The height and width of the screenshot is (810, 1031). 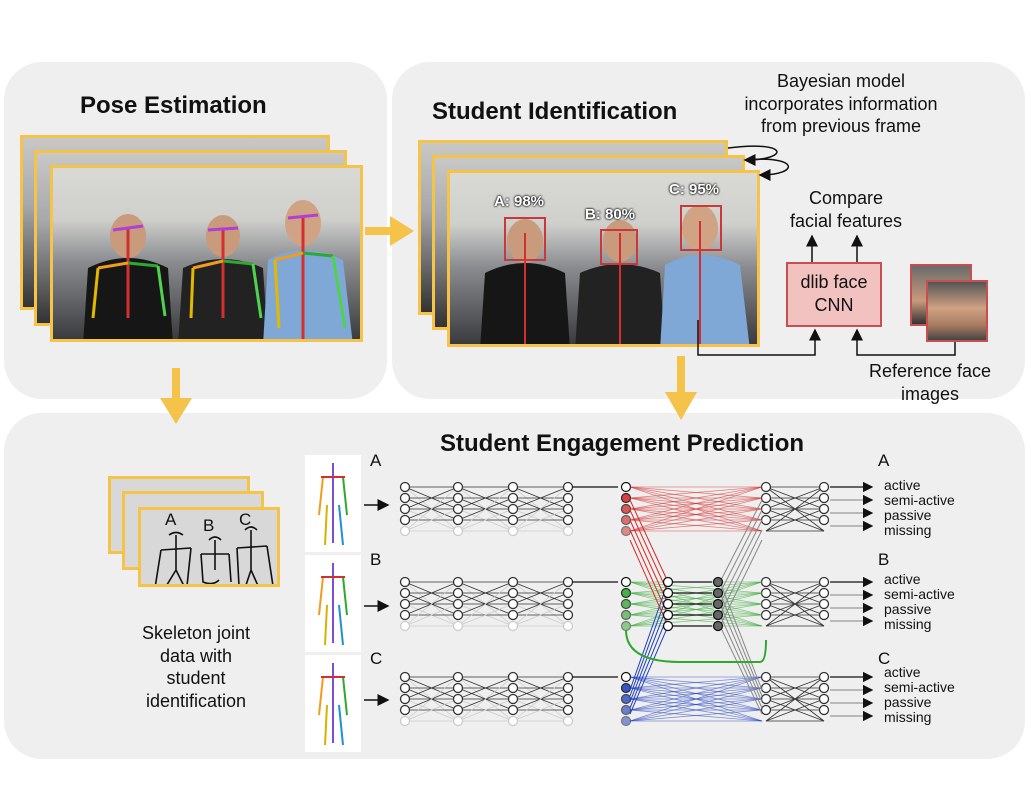 I want to click on class-a-active: active, so click(x=902, y=485).